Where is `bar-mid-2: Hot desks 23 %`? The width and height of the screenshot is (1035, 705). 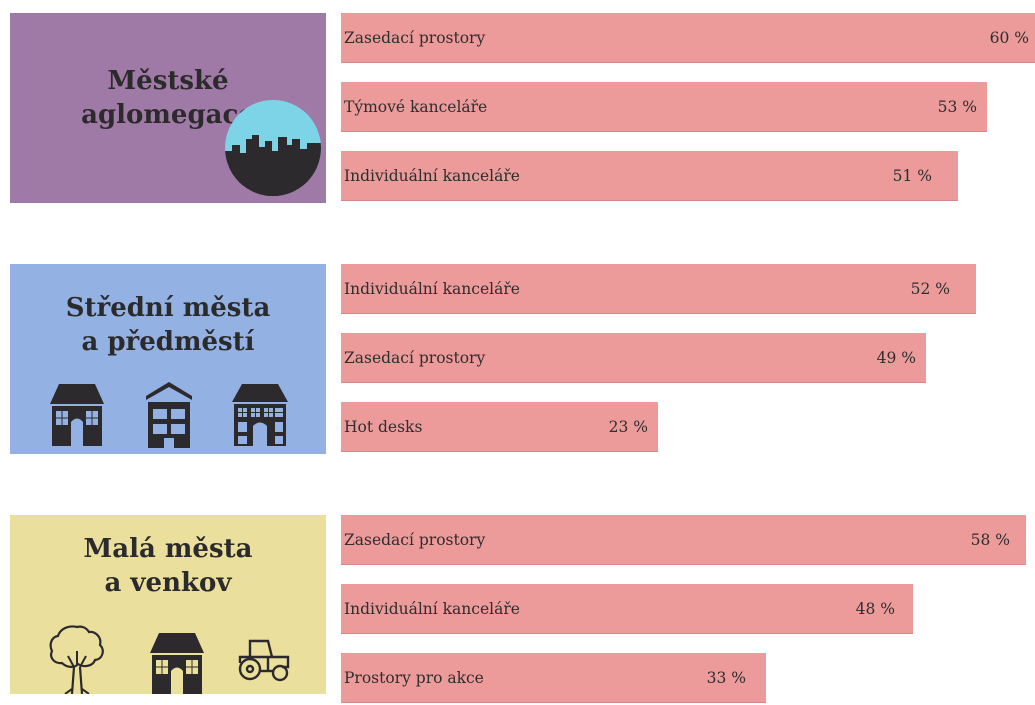
bar-mid-2: Hot desks 23 % is located at coordinates (499, 427).